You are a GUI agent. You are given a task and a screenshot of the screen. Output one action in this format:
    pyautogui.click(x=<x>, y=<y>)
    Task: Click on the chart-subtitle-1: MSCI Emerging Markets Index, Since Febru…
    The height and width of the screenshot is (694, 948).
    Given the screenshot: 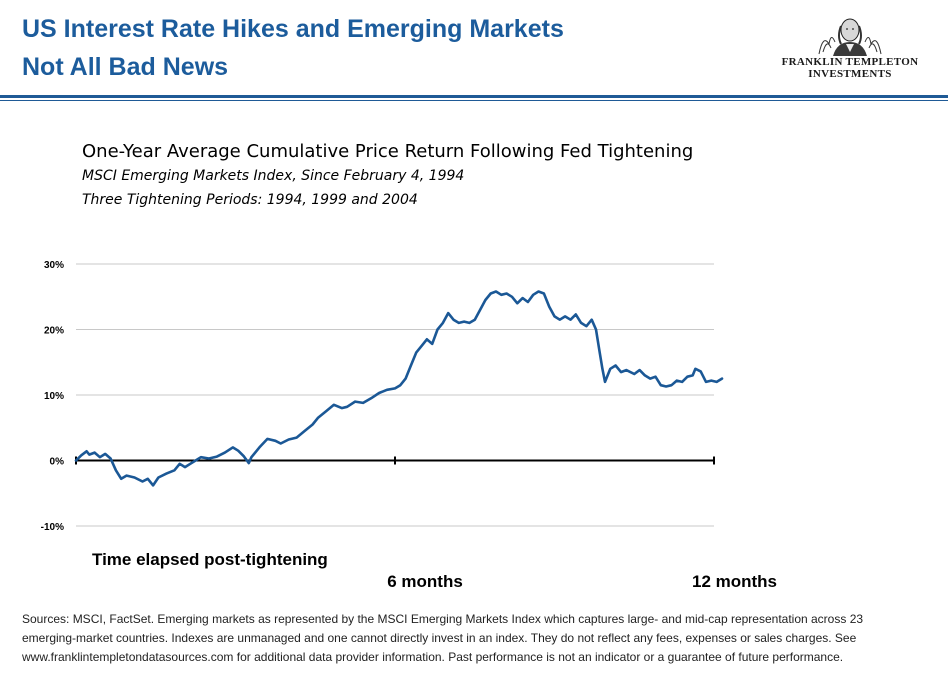 What is the action you would take?
    pyautogui.click(x=273, y=176)
    